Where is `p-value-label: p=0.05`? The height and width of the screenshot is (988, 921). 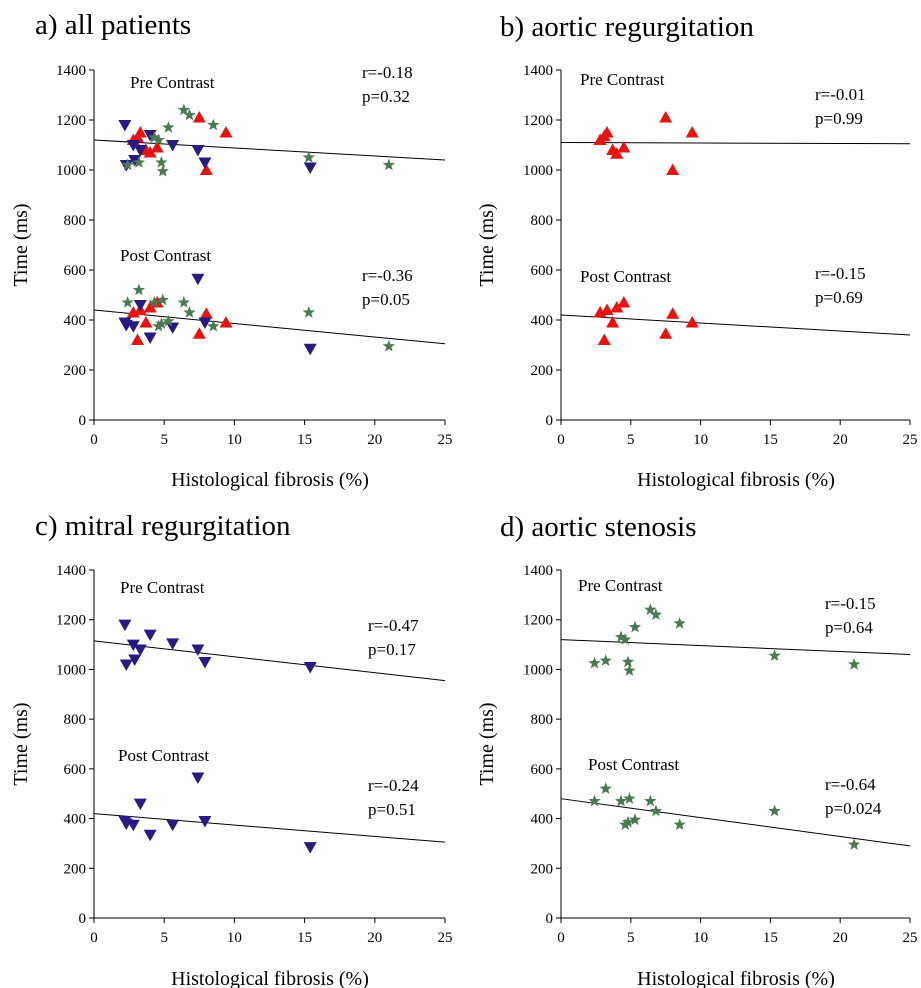
p-value-label: p=0.05 is located at coordinates (386, 299).